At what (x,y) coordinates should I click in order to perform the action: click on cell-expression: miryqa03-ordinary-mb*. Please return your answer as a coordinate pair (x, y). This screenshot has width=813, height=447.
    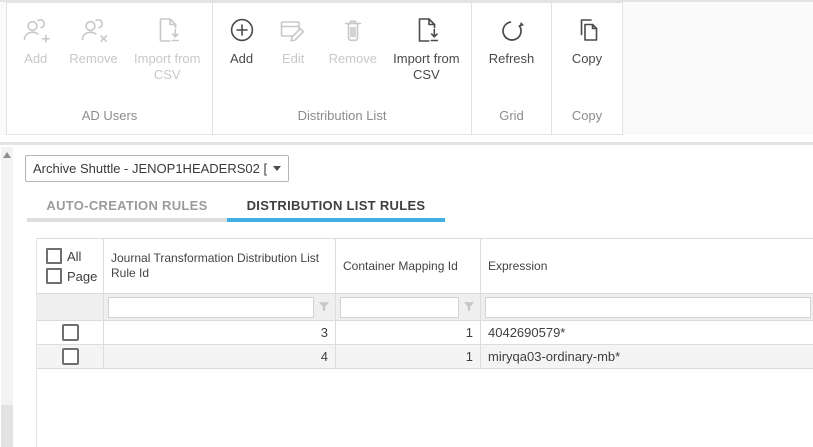
    Looking at the image, I should click on (647, 357).